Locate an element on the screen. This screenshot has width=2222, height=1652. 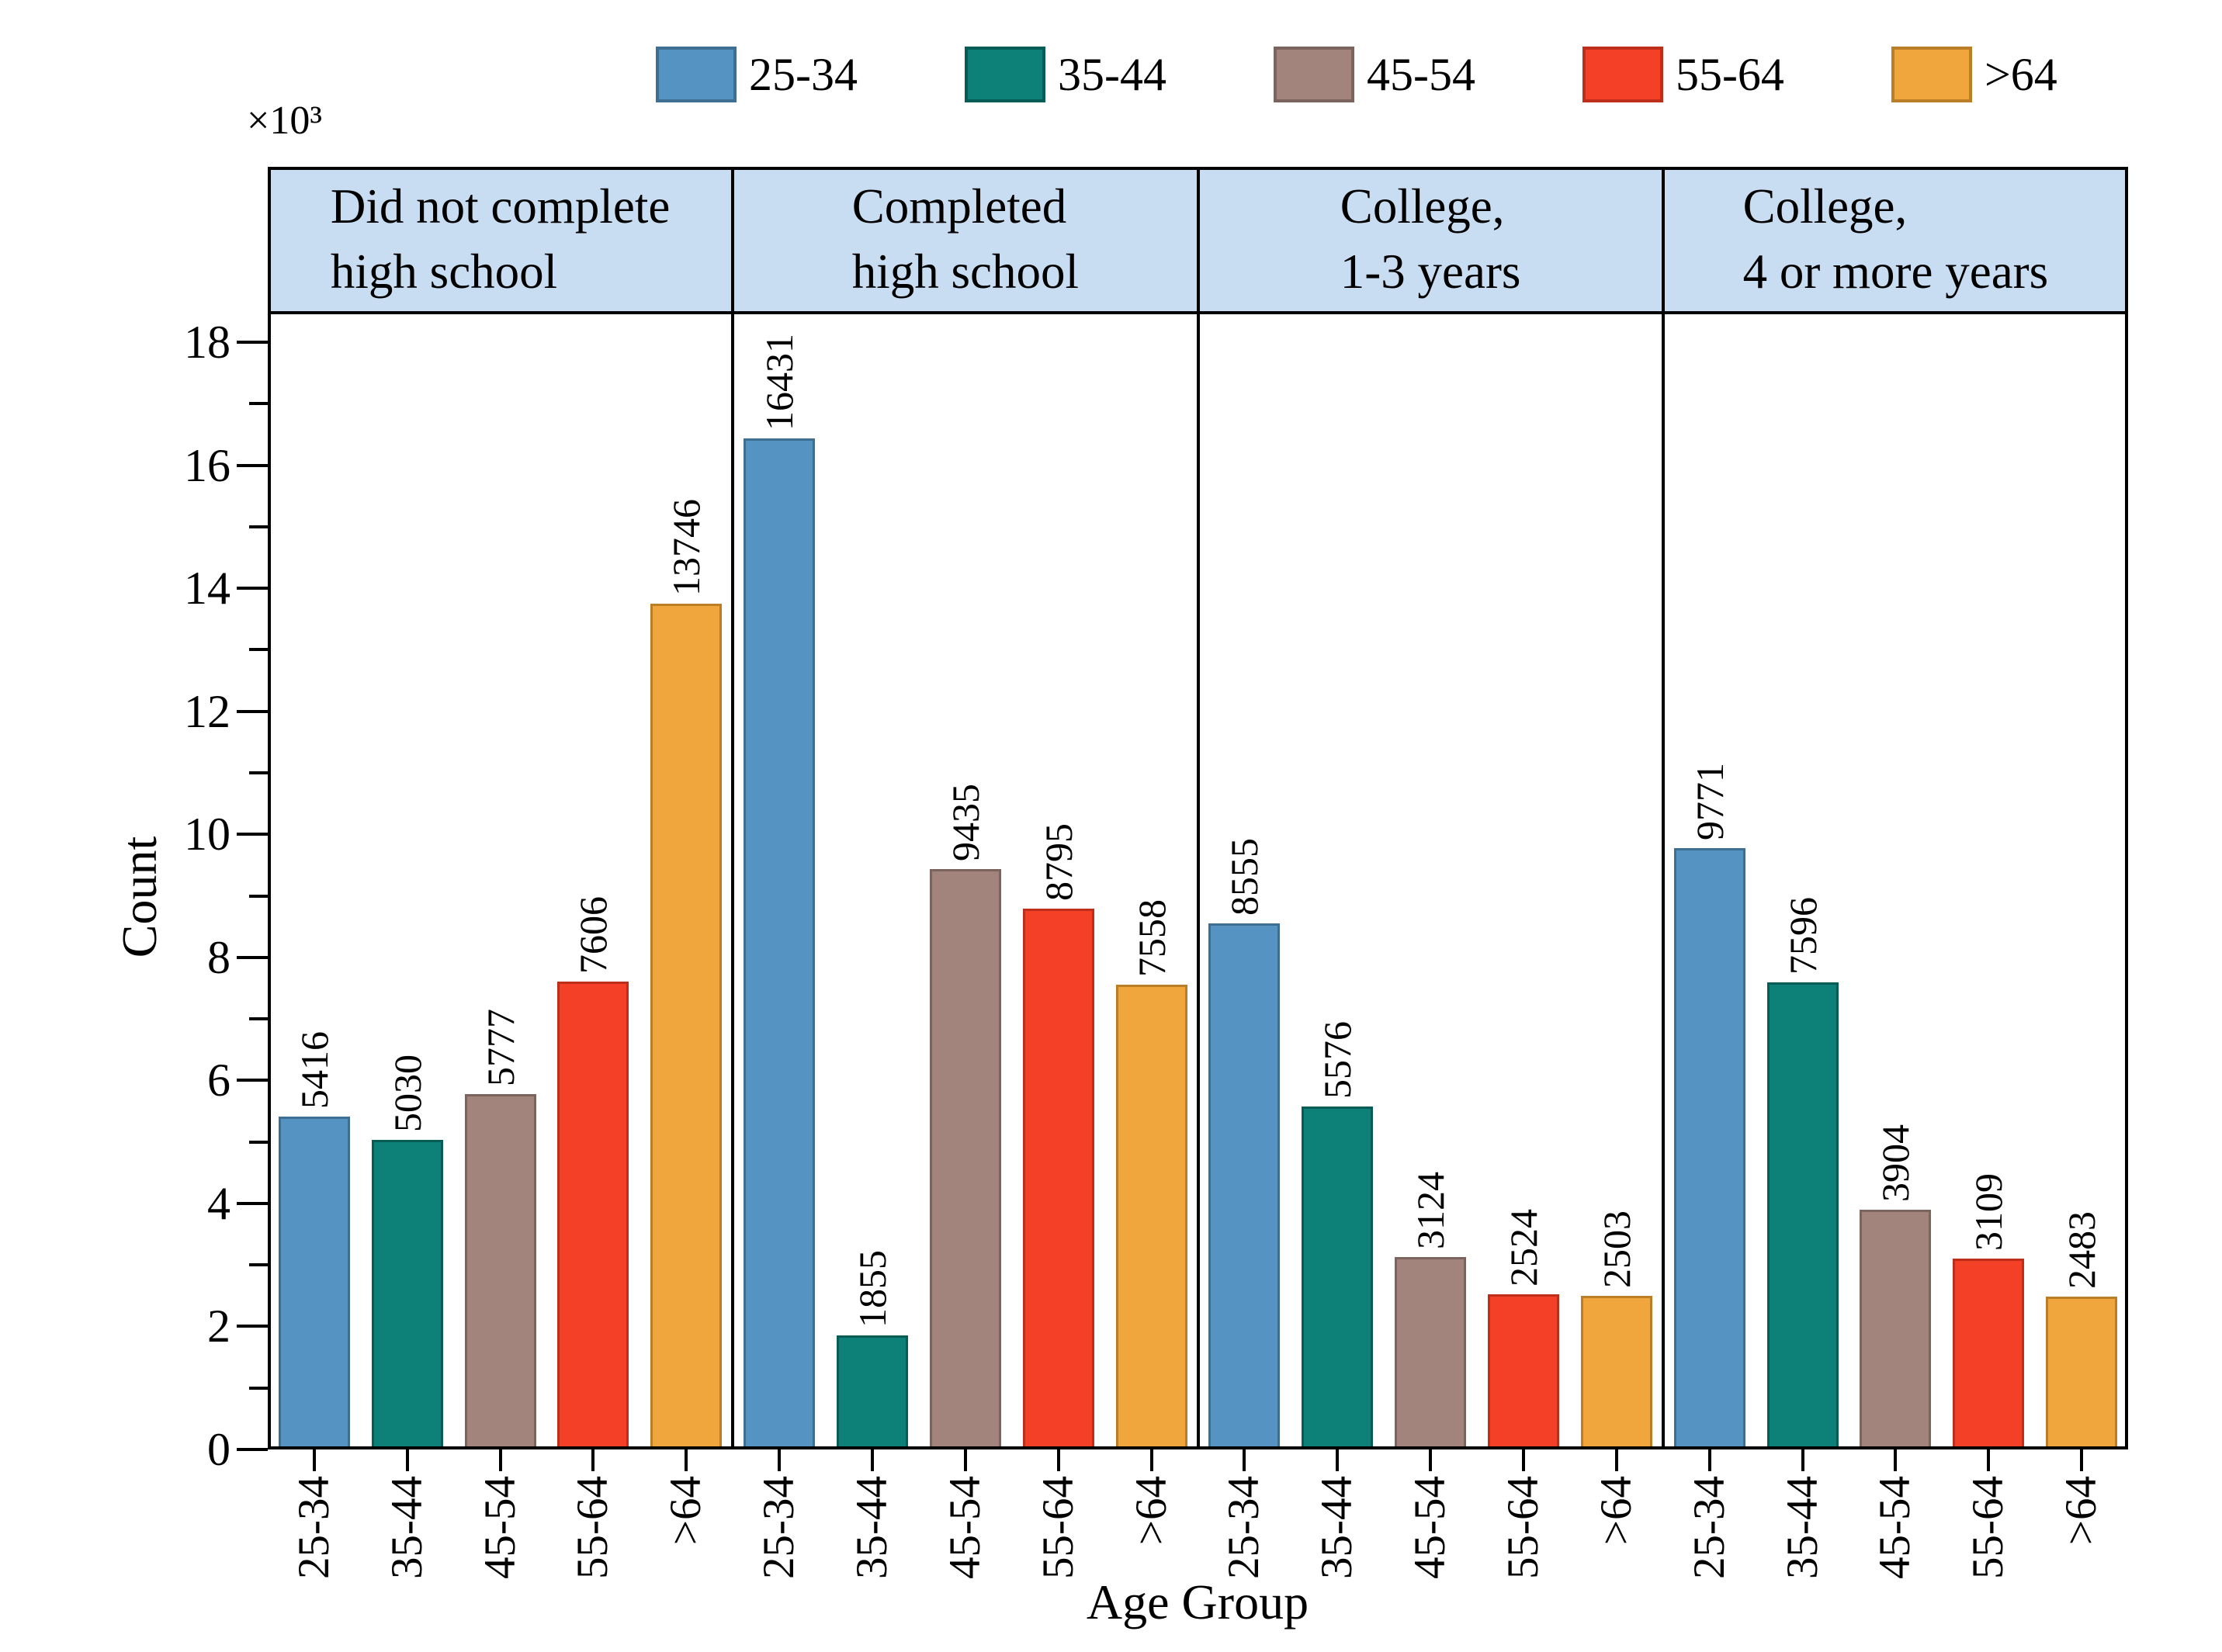
y-axis-exponent-label: ×10³ is located at coordinates (284, 121).